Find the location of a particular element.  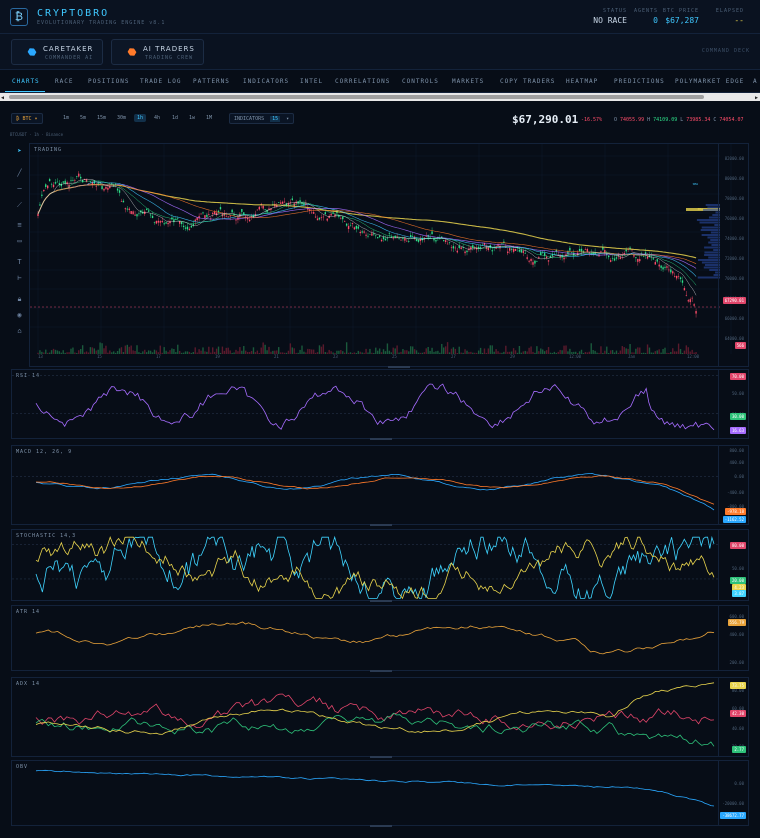

tab-controls: CONTROLS is located at coordinates (420, 81).